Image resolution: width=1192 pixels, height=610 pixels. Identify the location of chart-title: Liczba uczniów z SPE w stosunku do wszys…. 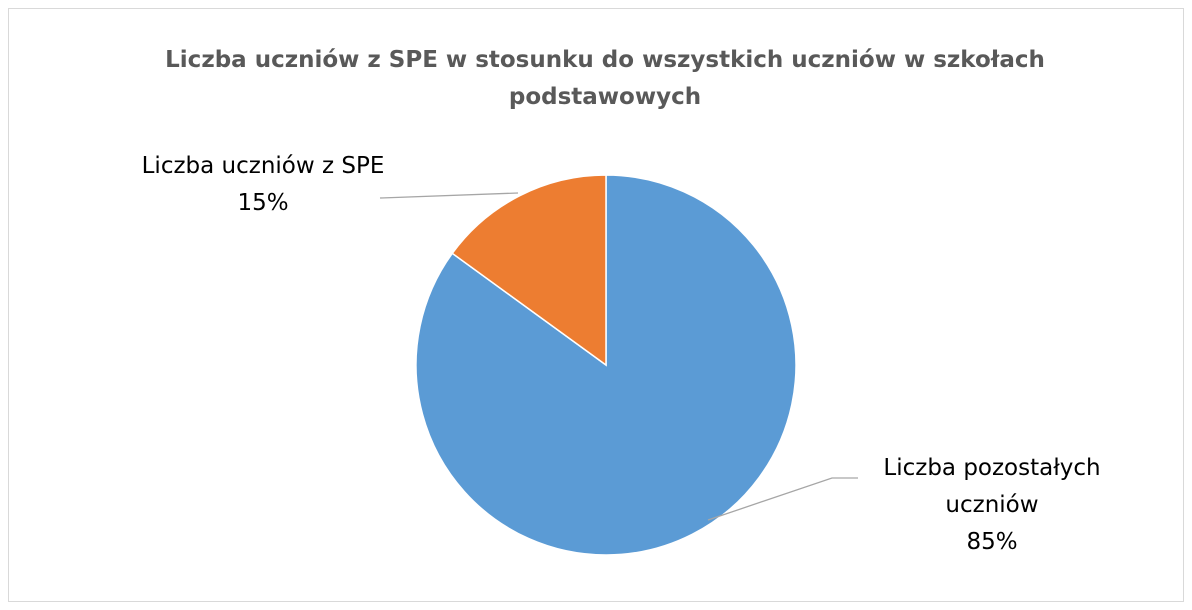
(605, 78).